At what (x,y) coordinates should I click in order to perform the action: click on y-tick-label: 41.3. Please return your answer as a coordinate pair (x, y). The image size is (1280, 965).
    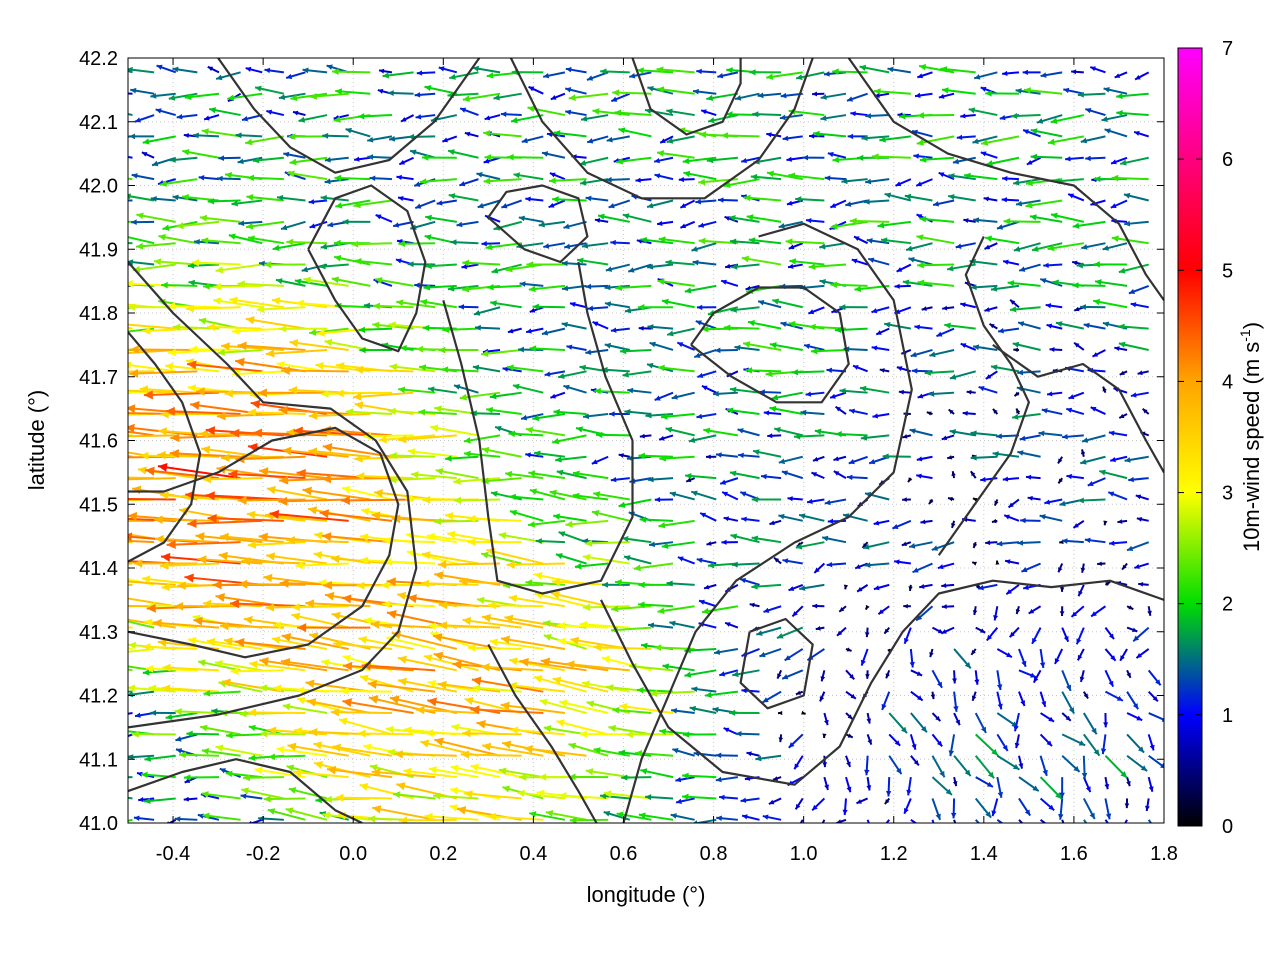
    Looking at the image, I should click on (98, 633).